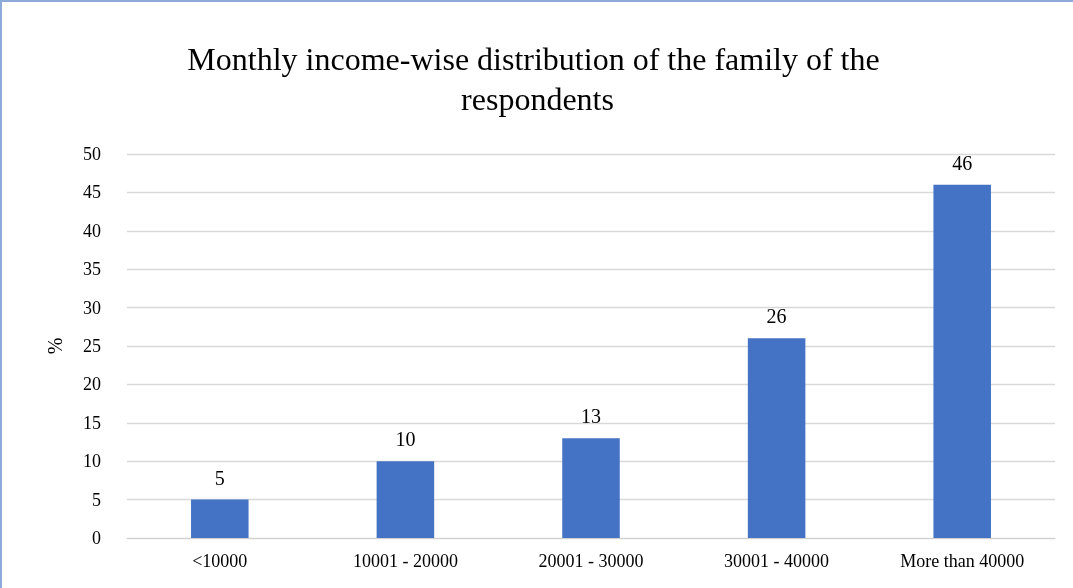  Describe the element at coordinates (92, 346) in the screenshot. I see `y-tick-label: 25` at that location.